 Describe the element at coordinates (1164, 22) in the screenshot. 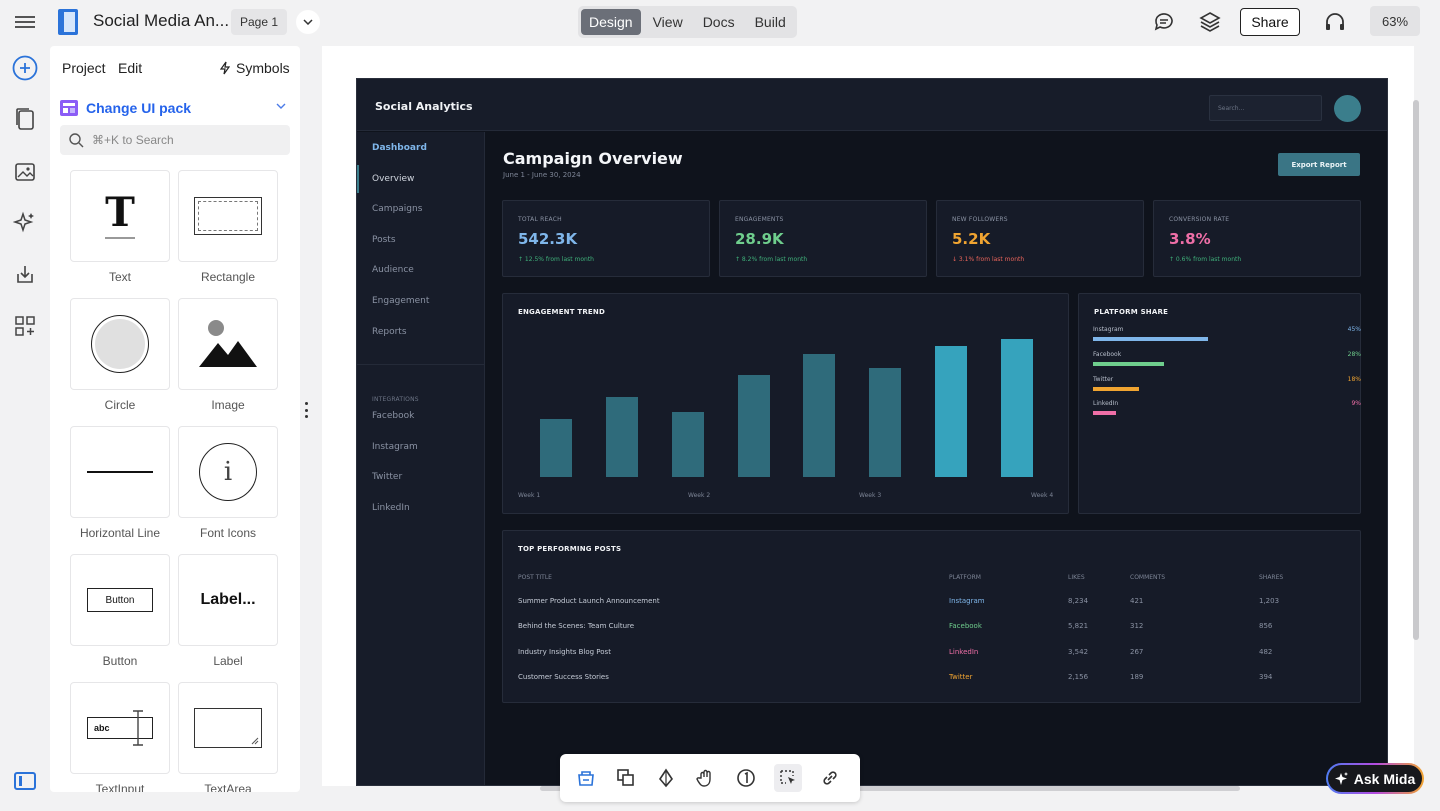

I see `comment-icon` at that location.